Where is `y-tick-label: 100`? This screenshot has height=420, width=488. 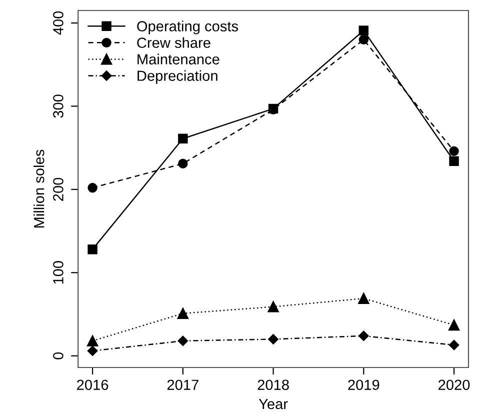 y-tick-label: 100 is located at coordinates (58, 272).